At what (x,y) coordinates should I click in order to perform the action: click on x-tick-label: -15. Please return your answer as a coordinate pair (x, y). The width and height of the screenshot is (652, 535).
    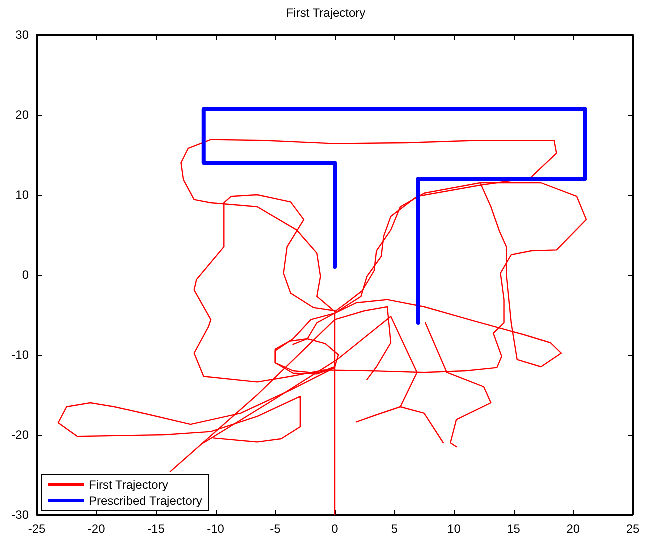
    Looking at the image, I should click on (157, 528).